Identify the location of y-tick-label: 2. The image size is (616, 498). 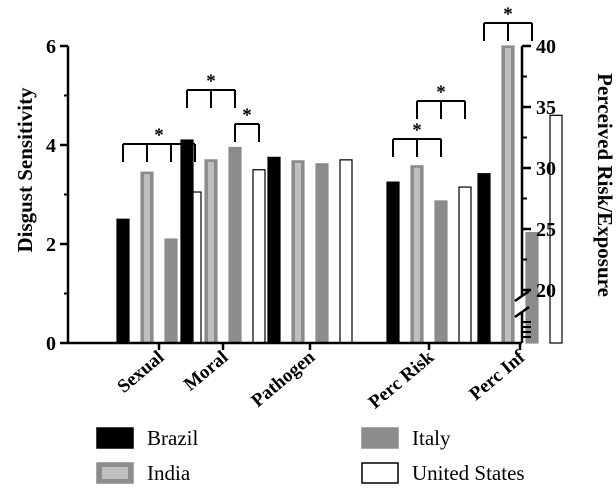
(51, 245).